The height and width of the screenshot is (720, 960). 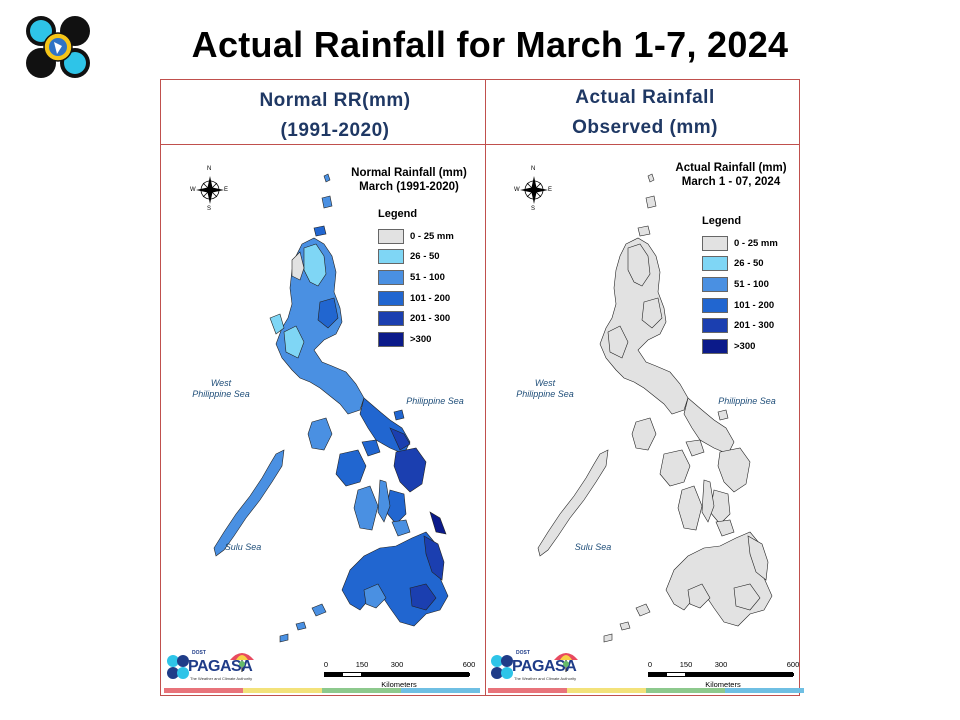 What do you see at coordinates (335, 115) in the screenshot?
I see `normal-rainfall-header: Normal RR(mm) (1991-2020)` at bounding box center [335, 115].